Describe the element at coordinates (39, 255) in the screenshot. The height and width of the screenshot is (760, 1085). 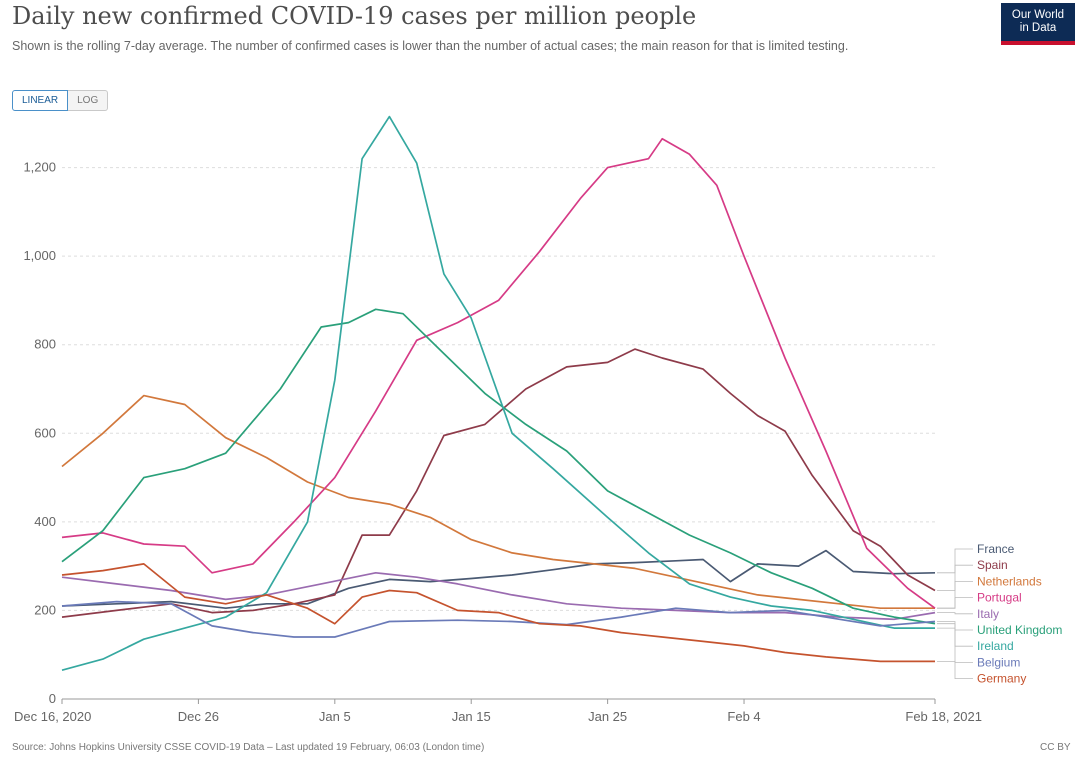
I see `y-tick-label: 1,000` at that location.